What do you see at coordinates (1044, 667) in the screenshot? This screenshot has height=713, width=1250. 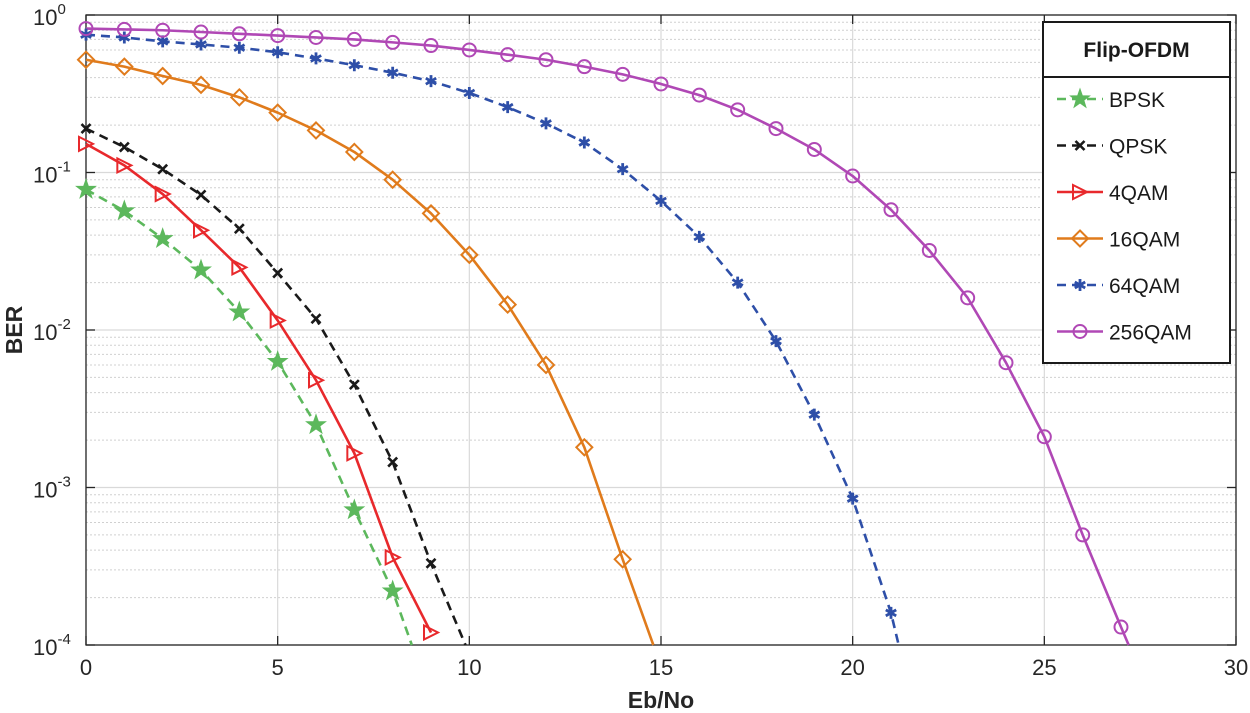 I see `x-tick-label: 25` at bounding box center [1044, 667].